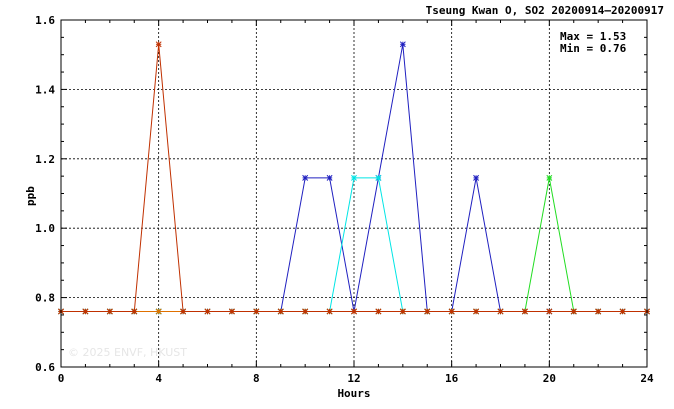 This screenshot has height=409, width=674. What do you see at coordinates (647, 378) in the screenshot?
I see `x-tick-label: 24` at bounding box center [647, 378].